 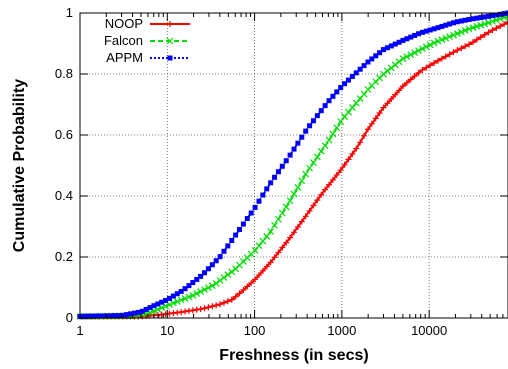 What do you see at coordinates (167, 330) in the screenshot?
I see `x-tick-label: 10` at bounding box center [167, 330].